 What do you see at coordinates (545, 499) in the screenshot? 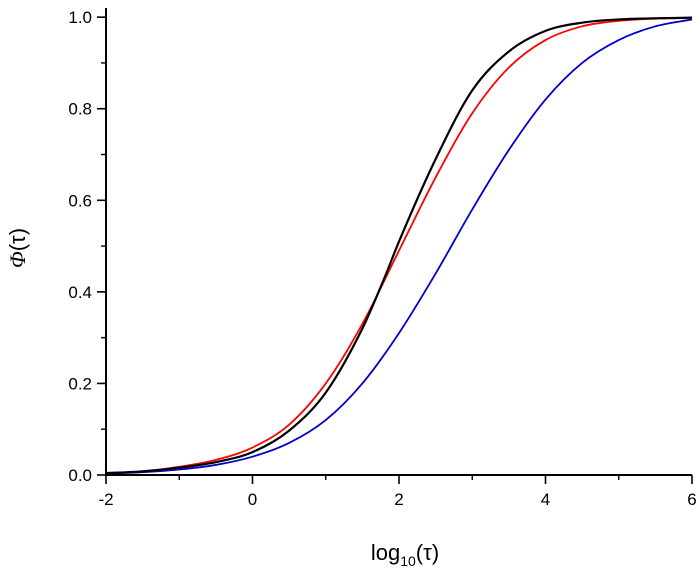
I see `x-tick-label: 4` at bounding box center [545, 499].